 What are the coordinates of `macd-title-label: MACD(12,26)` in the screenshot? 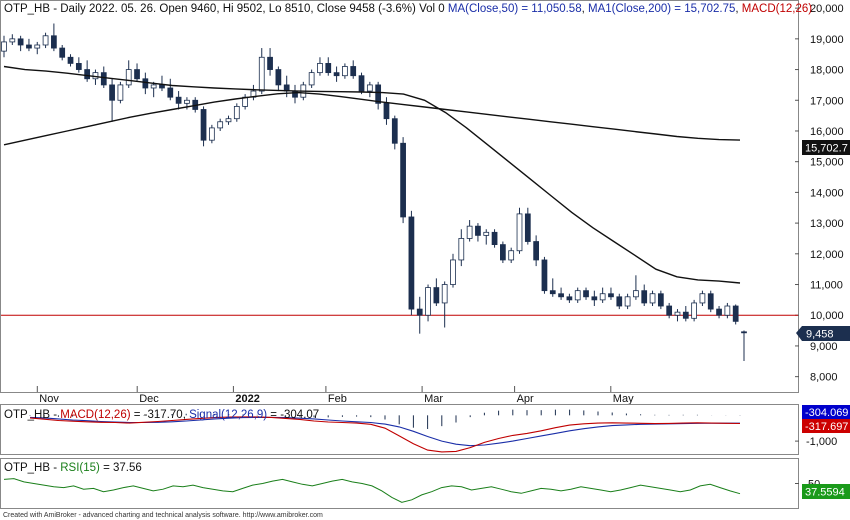 It's located at (777, 9).